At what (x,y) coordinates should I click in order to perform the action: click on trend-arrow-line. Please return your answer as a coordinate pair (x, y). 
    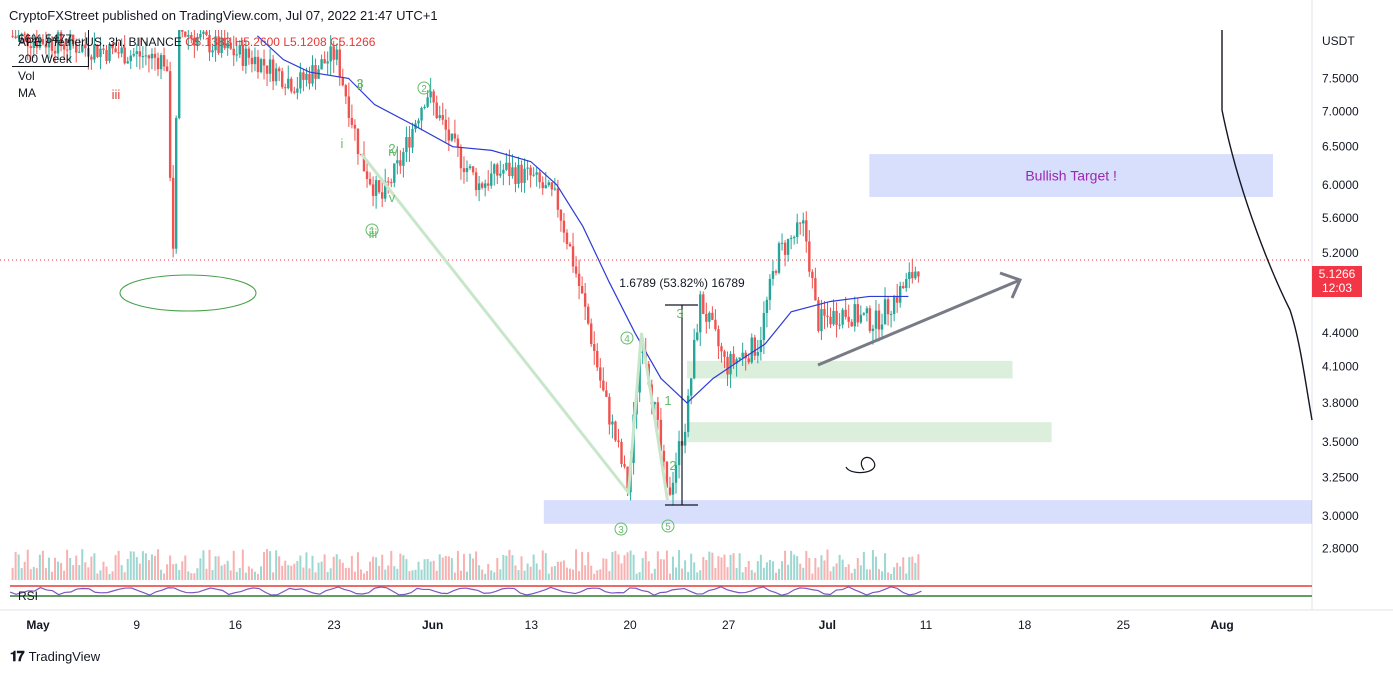
    Looking at the image, I should click on (919, 322).